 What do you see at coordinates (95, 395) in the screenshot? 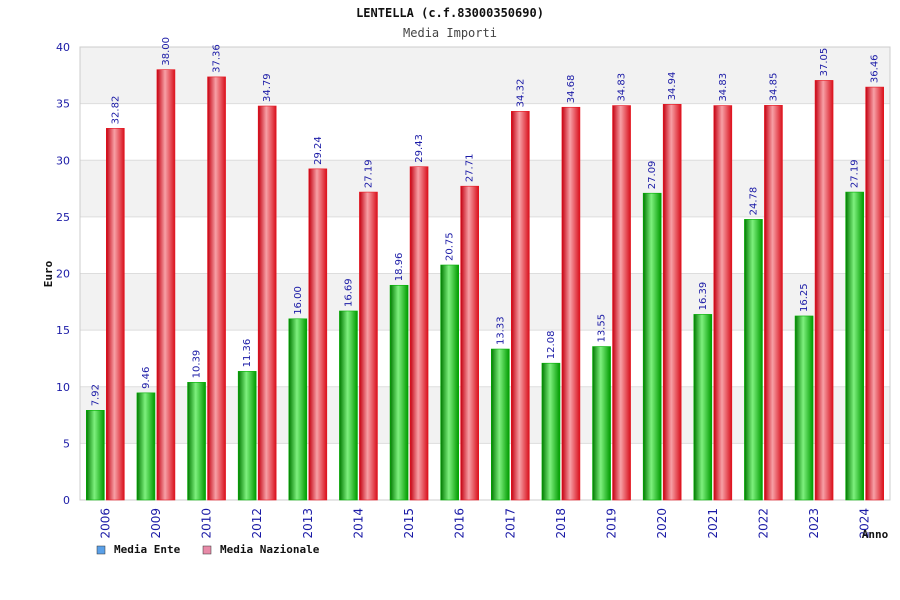
I see `data-label: 7.92` at bounding box center [95, 395].